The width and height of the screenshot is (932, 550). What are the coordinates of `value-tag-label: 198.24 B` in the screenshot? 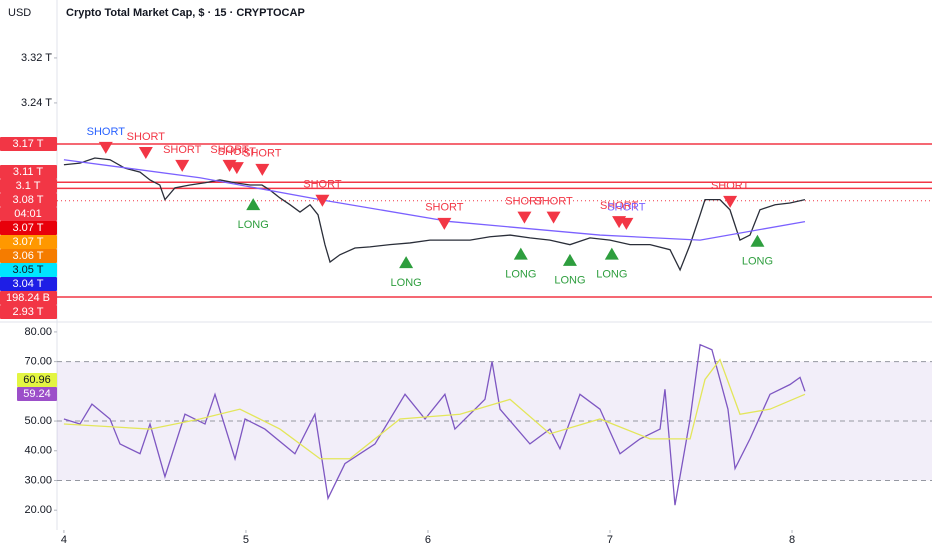 It's located at (28, 298).